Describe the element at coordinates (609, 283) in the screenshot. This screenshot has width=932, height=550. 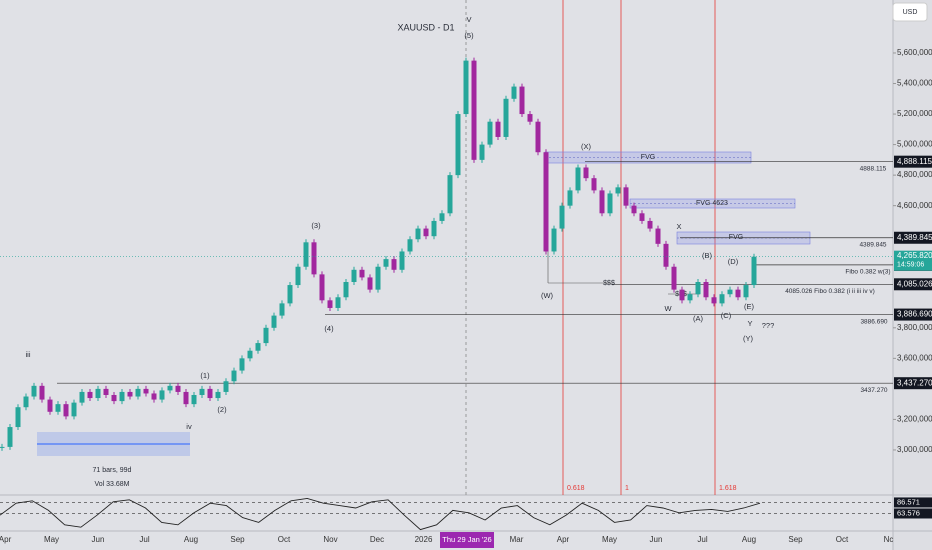
I see `liquidity-label: $$$` at that location.